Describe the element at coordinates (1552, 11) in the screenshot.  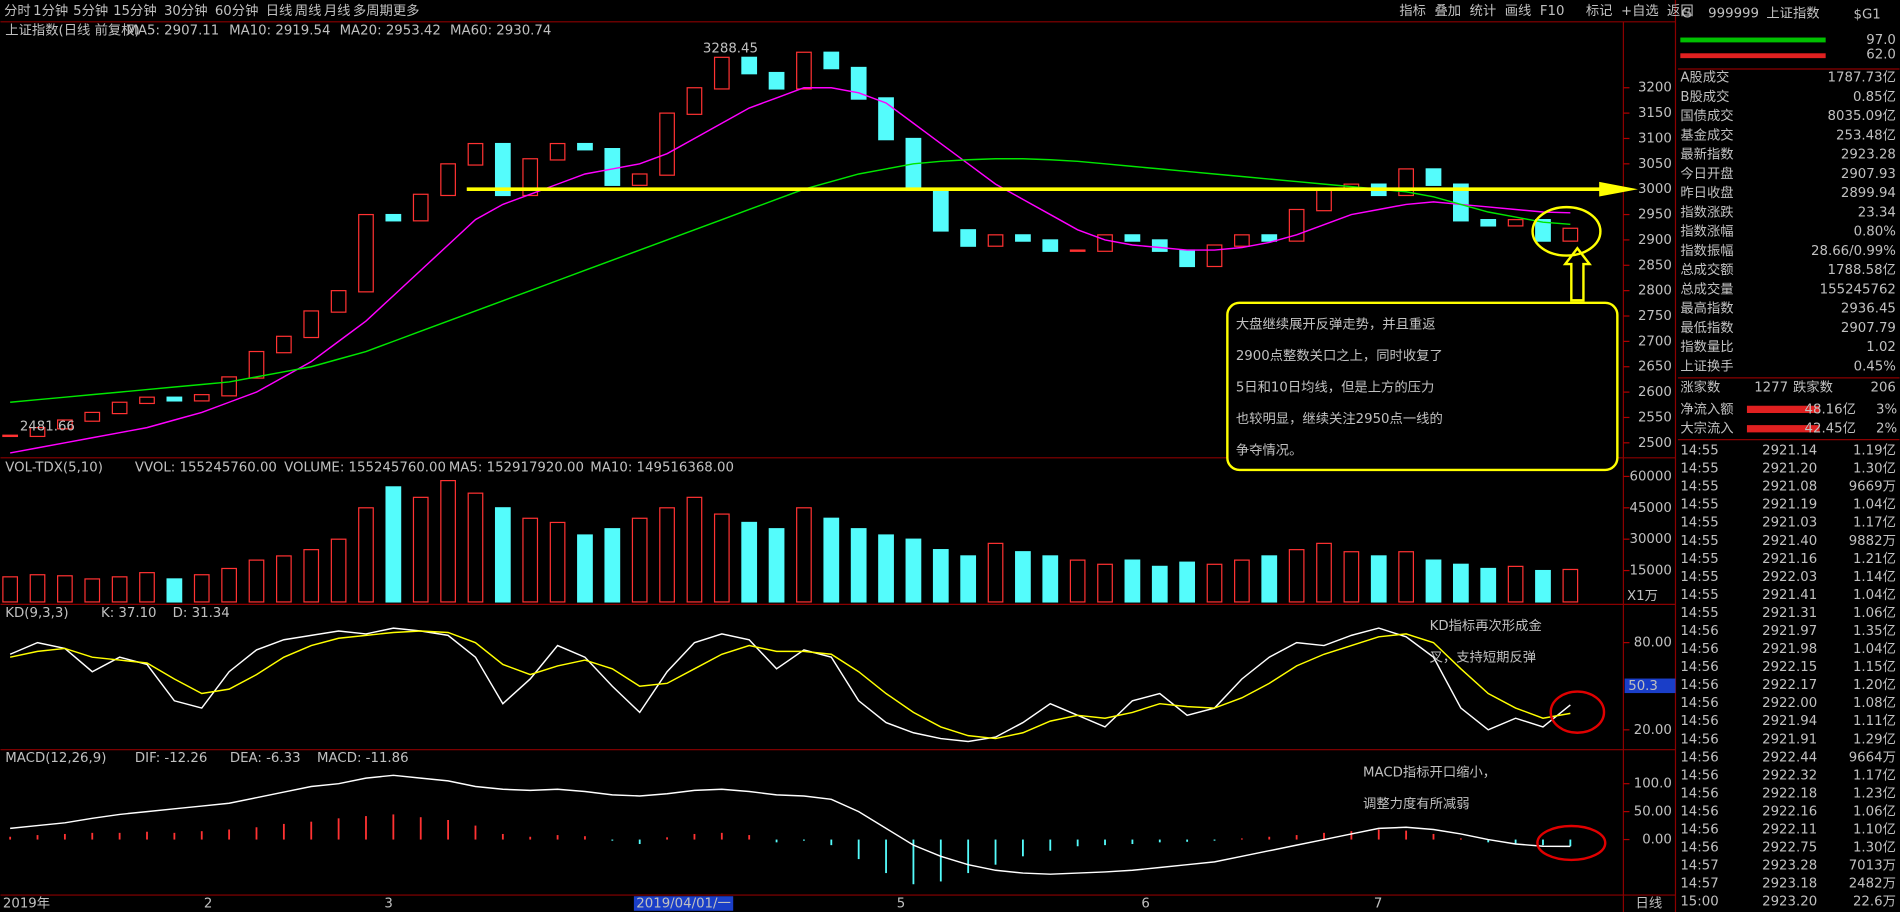
I see `tool-button: F10` at that location.